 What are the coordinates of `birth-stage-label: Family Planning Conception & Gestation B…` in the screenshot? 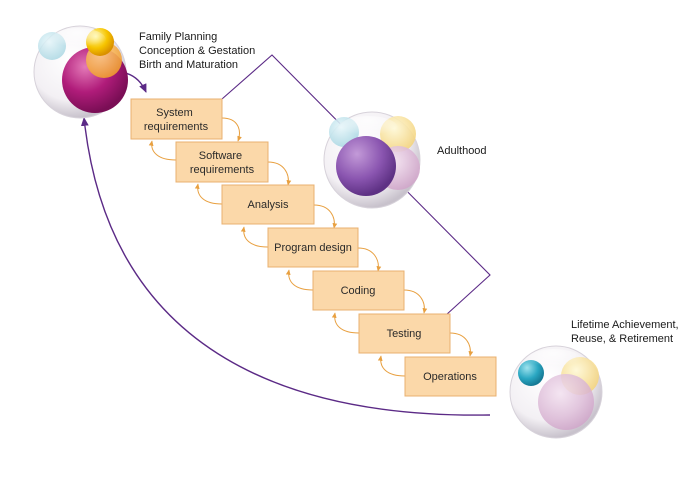 It's located at (198, 51).